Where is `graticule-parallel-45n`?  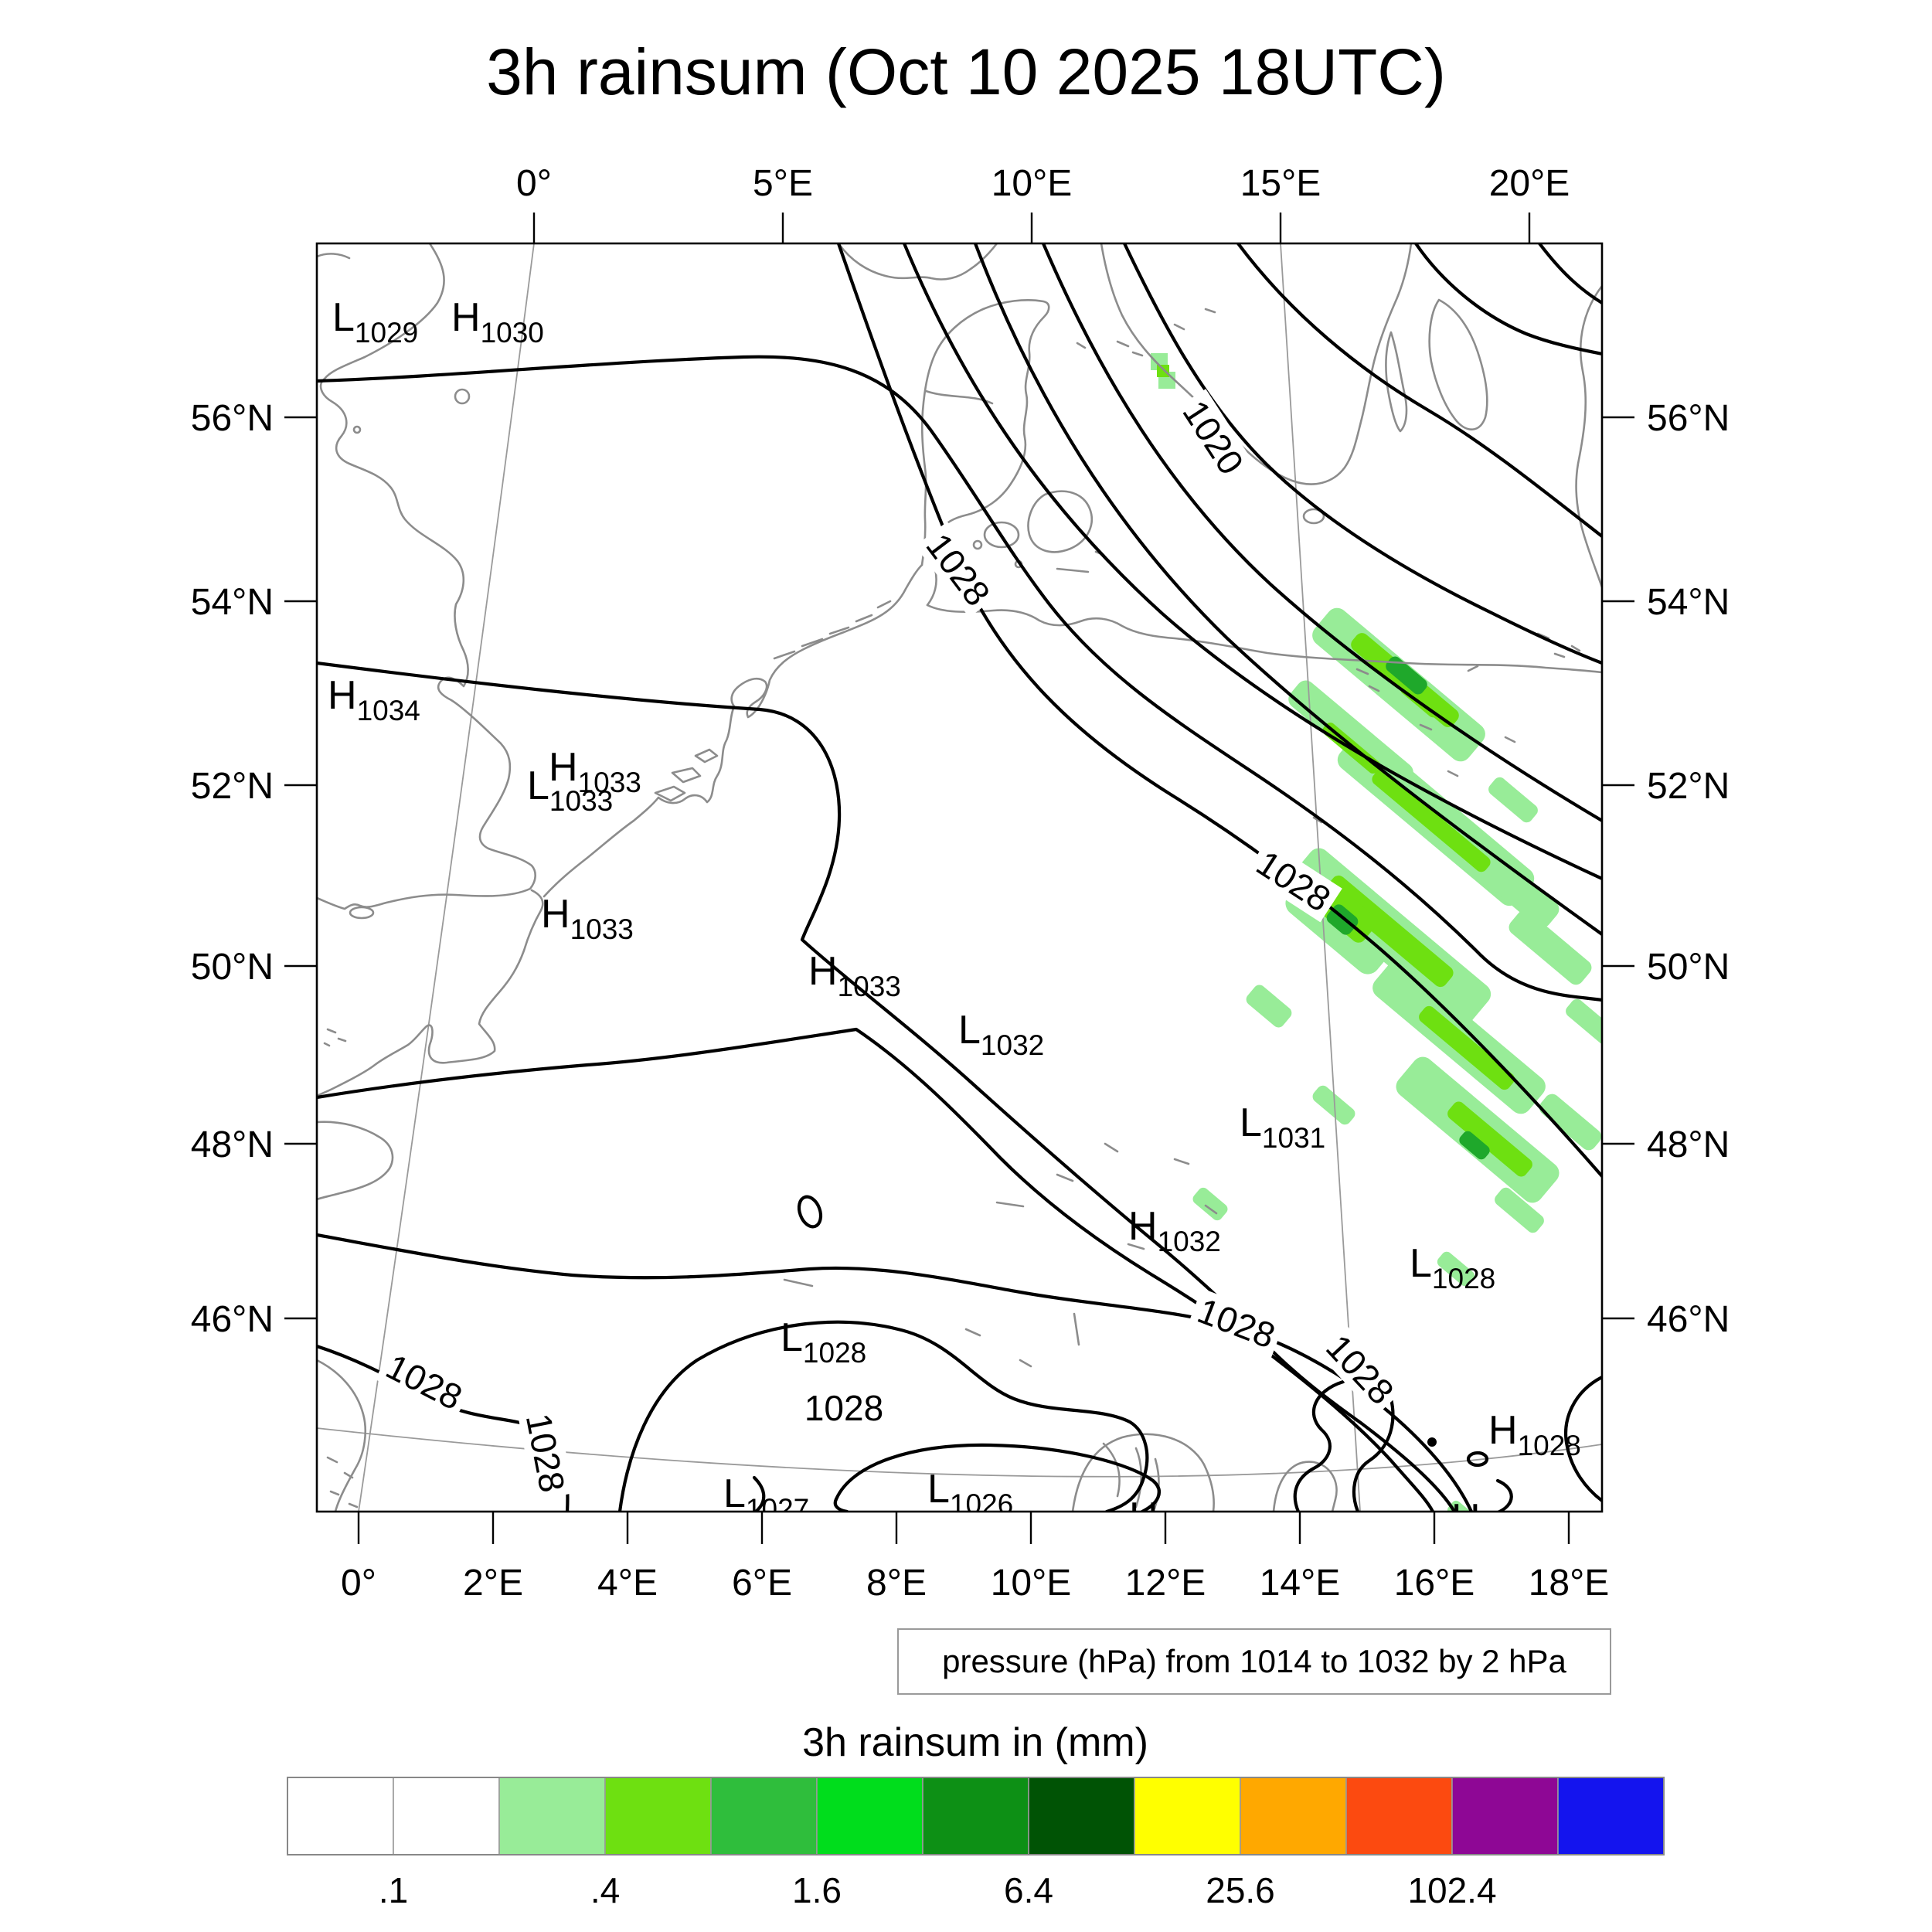 graticule-parallel-45n is located at coordinates (960, 1453).